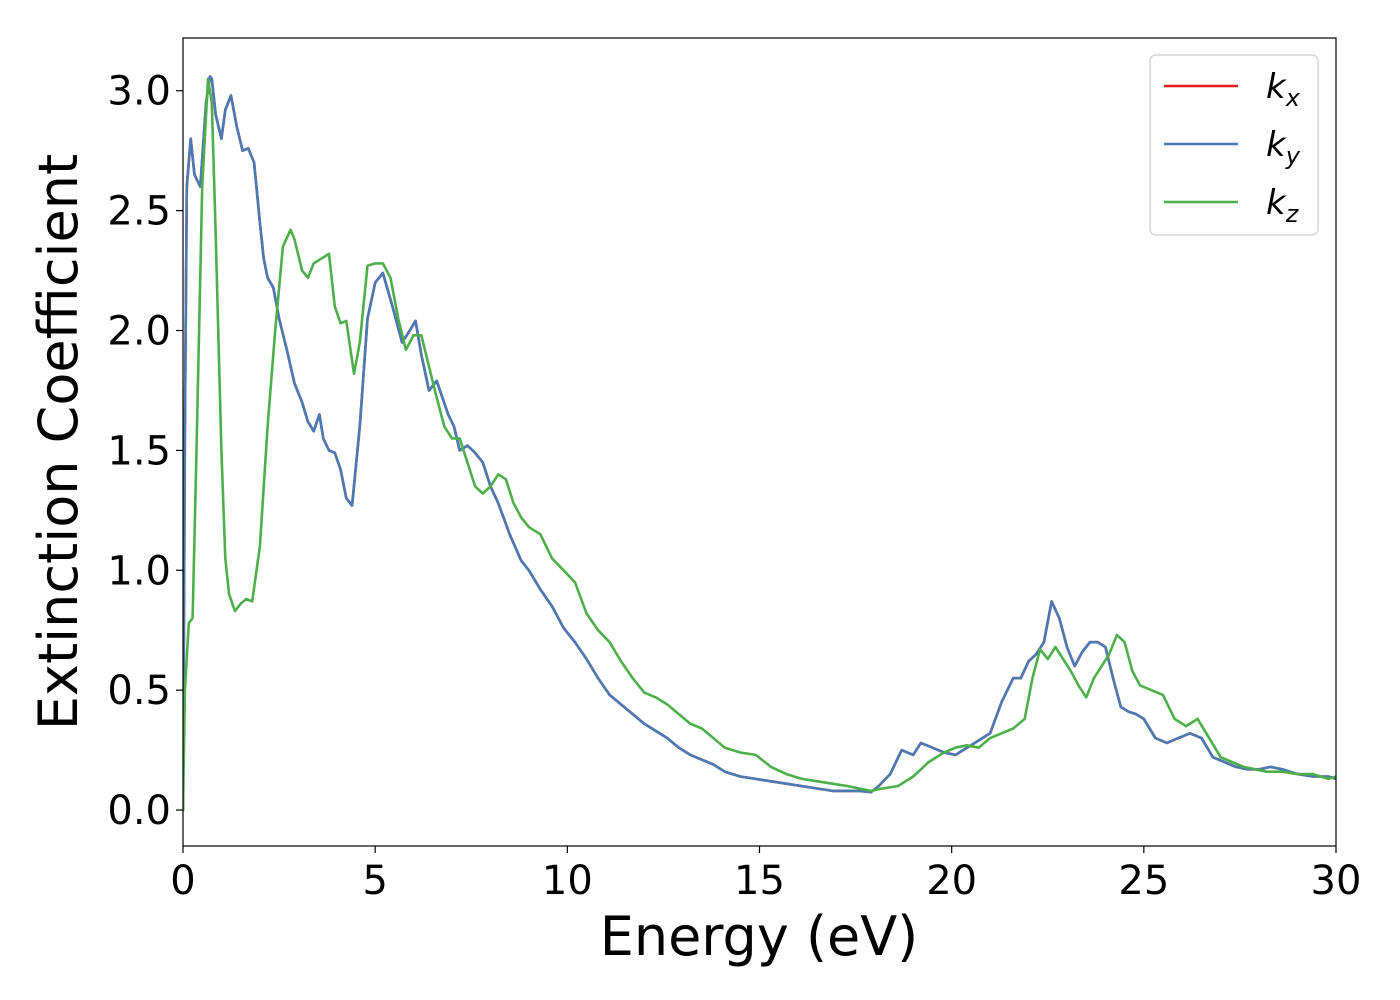 The width and height of the screenshot is (1400, 1000). I want to click on legend-label-y: ky, so click(1283, 147).